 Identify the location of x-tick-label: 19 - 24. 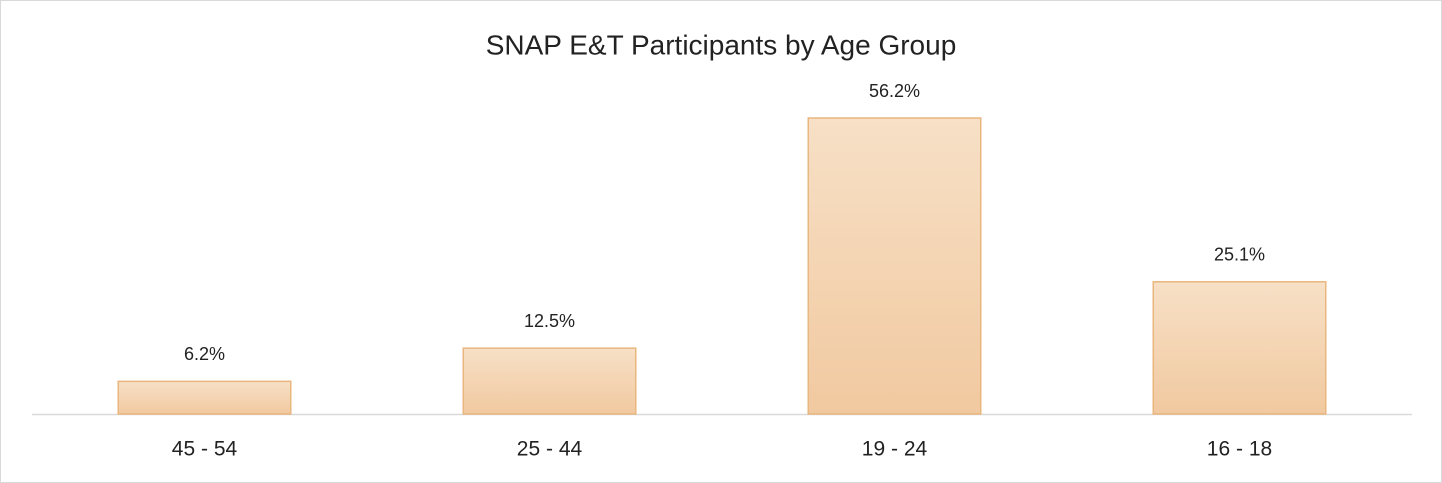
(895, 449).